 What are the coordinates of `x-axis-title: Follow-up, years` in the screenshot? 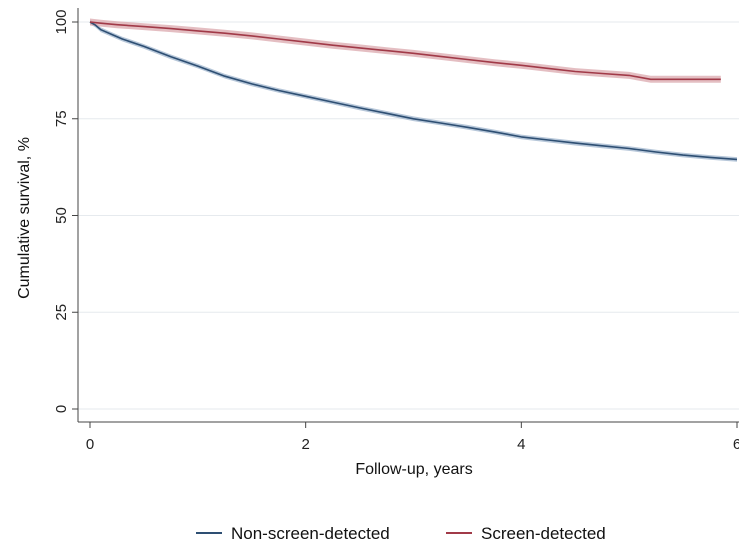 It's located at (413, 469).